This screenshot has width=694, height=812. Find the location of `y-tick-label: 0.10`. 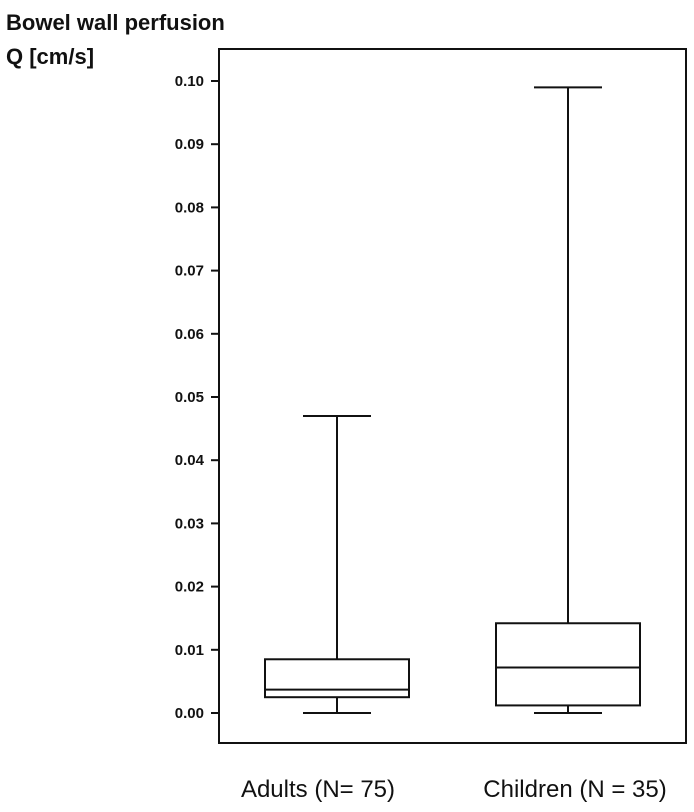

y-tick-label: 0.10 is located at coordinates (189, 81).